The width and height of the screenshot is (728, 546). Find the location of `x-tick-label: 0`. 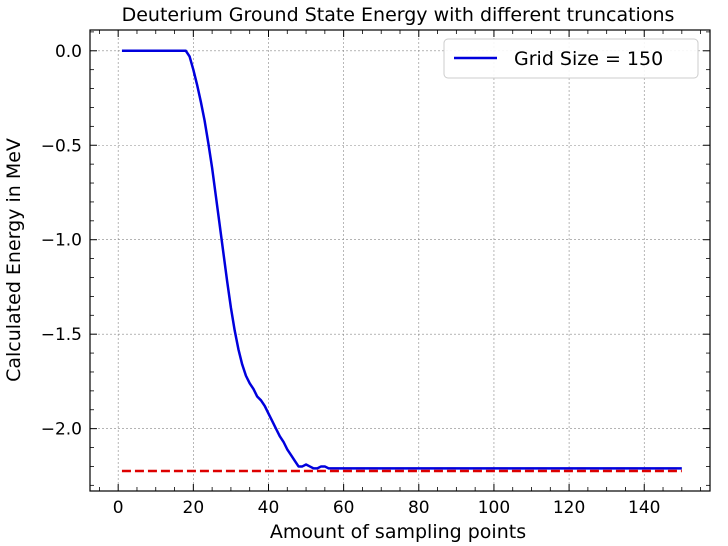

x-tick-label: 0 is located at coordinates (118, 508).